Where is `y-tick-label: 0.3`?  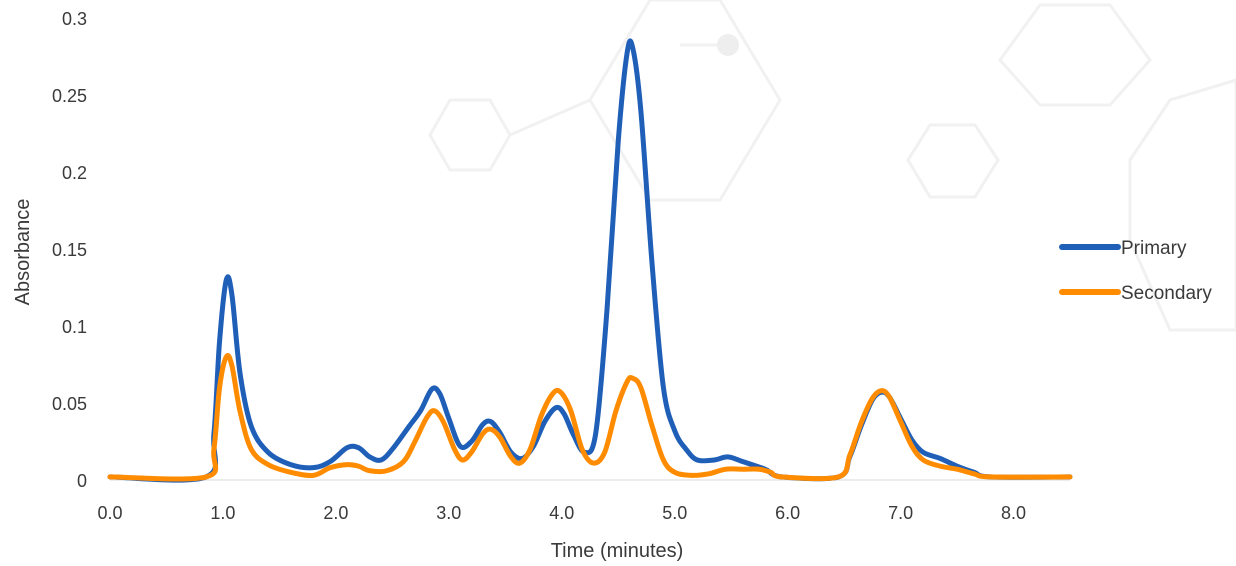
y-tick-label: 0.3 is located at coordinates (74, 19).